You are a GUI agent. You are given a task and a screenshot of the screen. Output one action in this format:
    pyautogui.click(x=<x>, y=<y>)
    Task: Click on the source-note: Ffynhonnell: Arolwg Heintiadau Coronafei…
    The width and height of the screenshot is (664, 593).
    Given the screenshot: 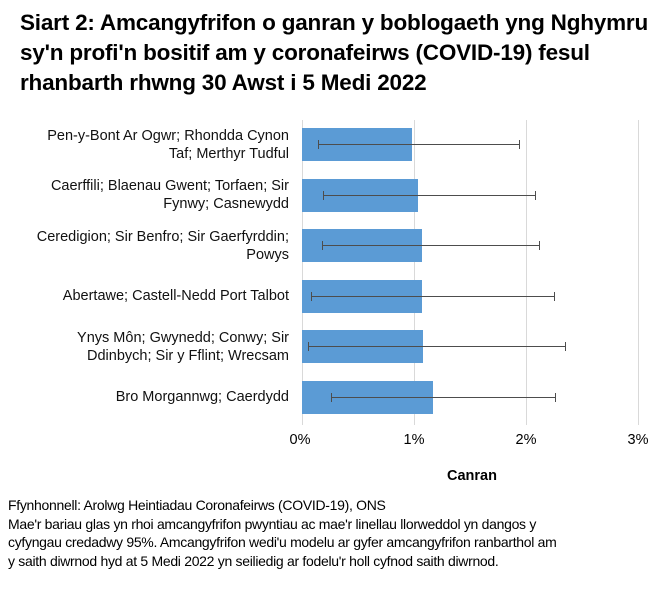 What is the action you would take?
    pyautogui.click(x=197, y=505)
    